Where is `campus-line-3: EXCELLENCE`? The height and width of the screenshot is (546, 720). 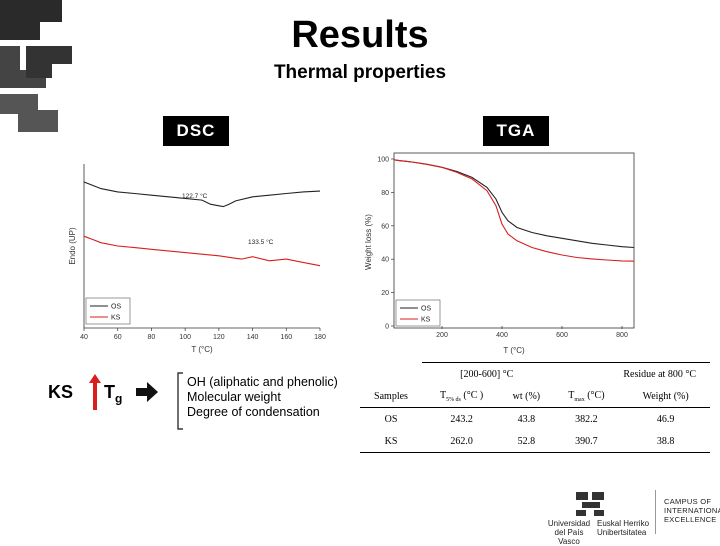 campus-line-3: EXCELLENCE is located at coordinates (690, 519).